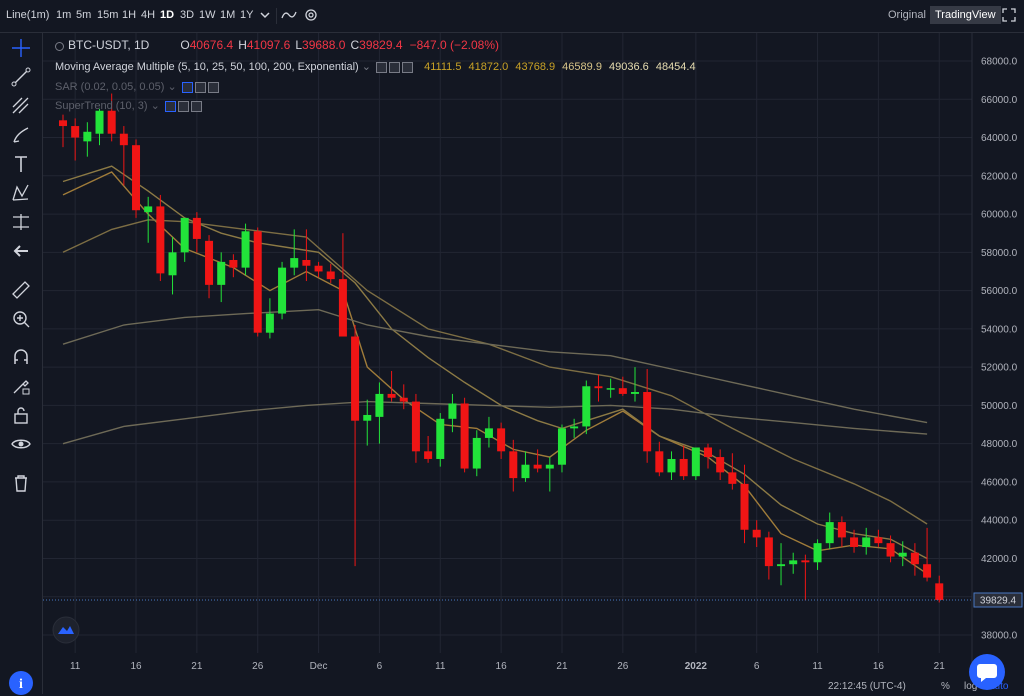 The image size is (1024, 696). I want to click on y-tick-label: 66000.0, so click(999, 100).